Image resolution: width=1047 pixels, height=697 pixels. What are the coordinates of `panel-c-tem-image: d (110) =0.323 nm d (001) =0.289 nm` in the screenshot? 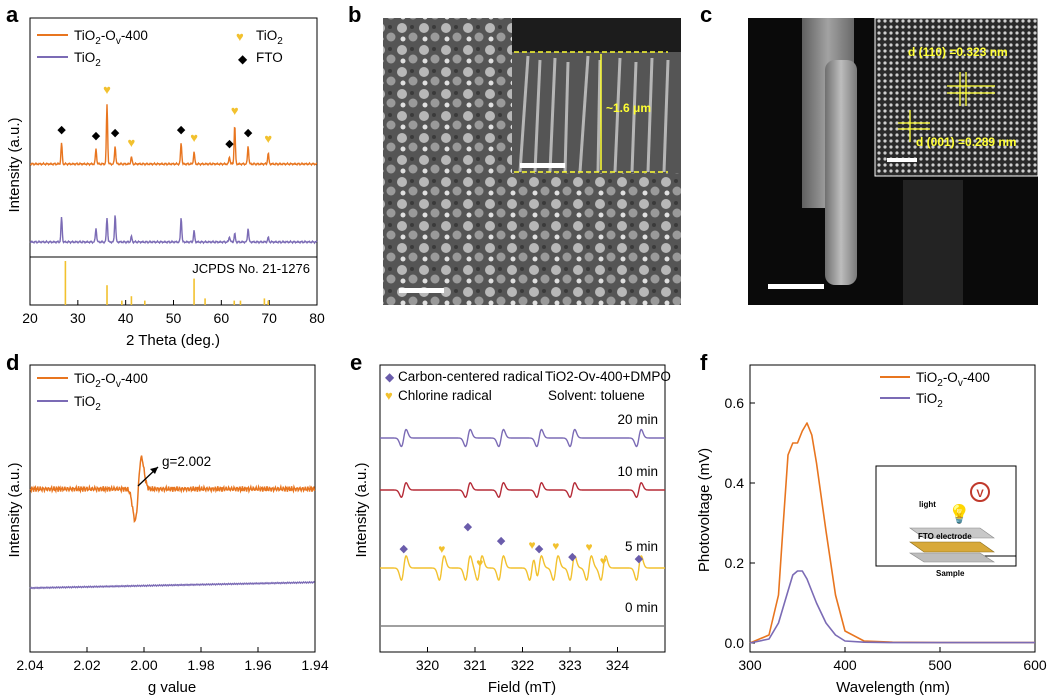 It's located at (893, 161).